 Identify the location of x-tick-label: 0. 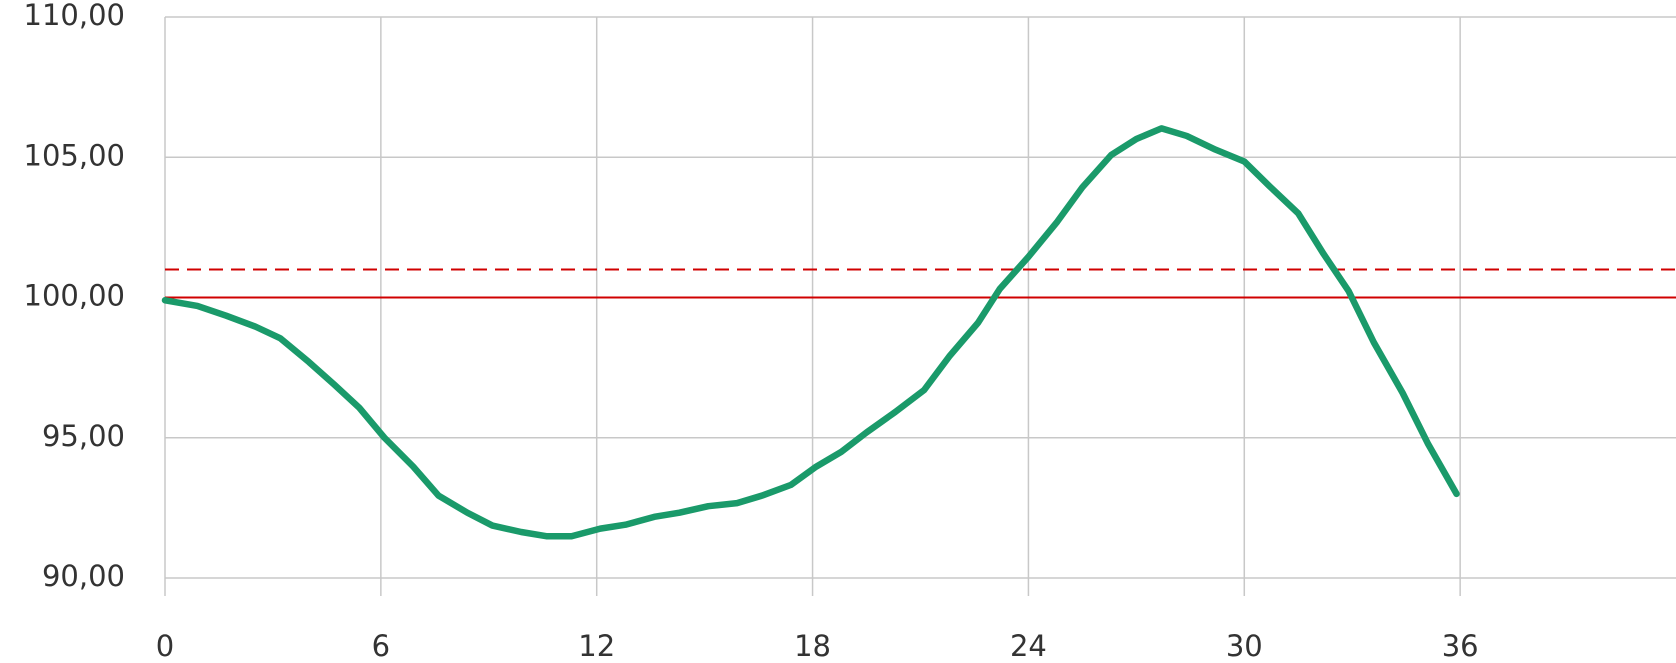
(165, 644).